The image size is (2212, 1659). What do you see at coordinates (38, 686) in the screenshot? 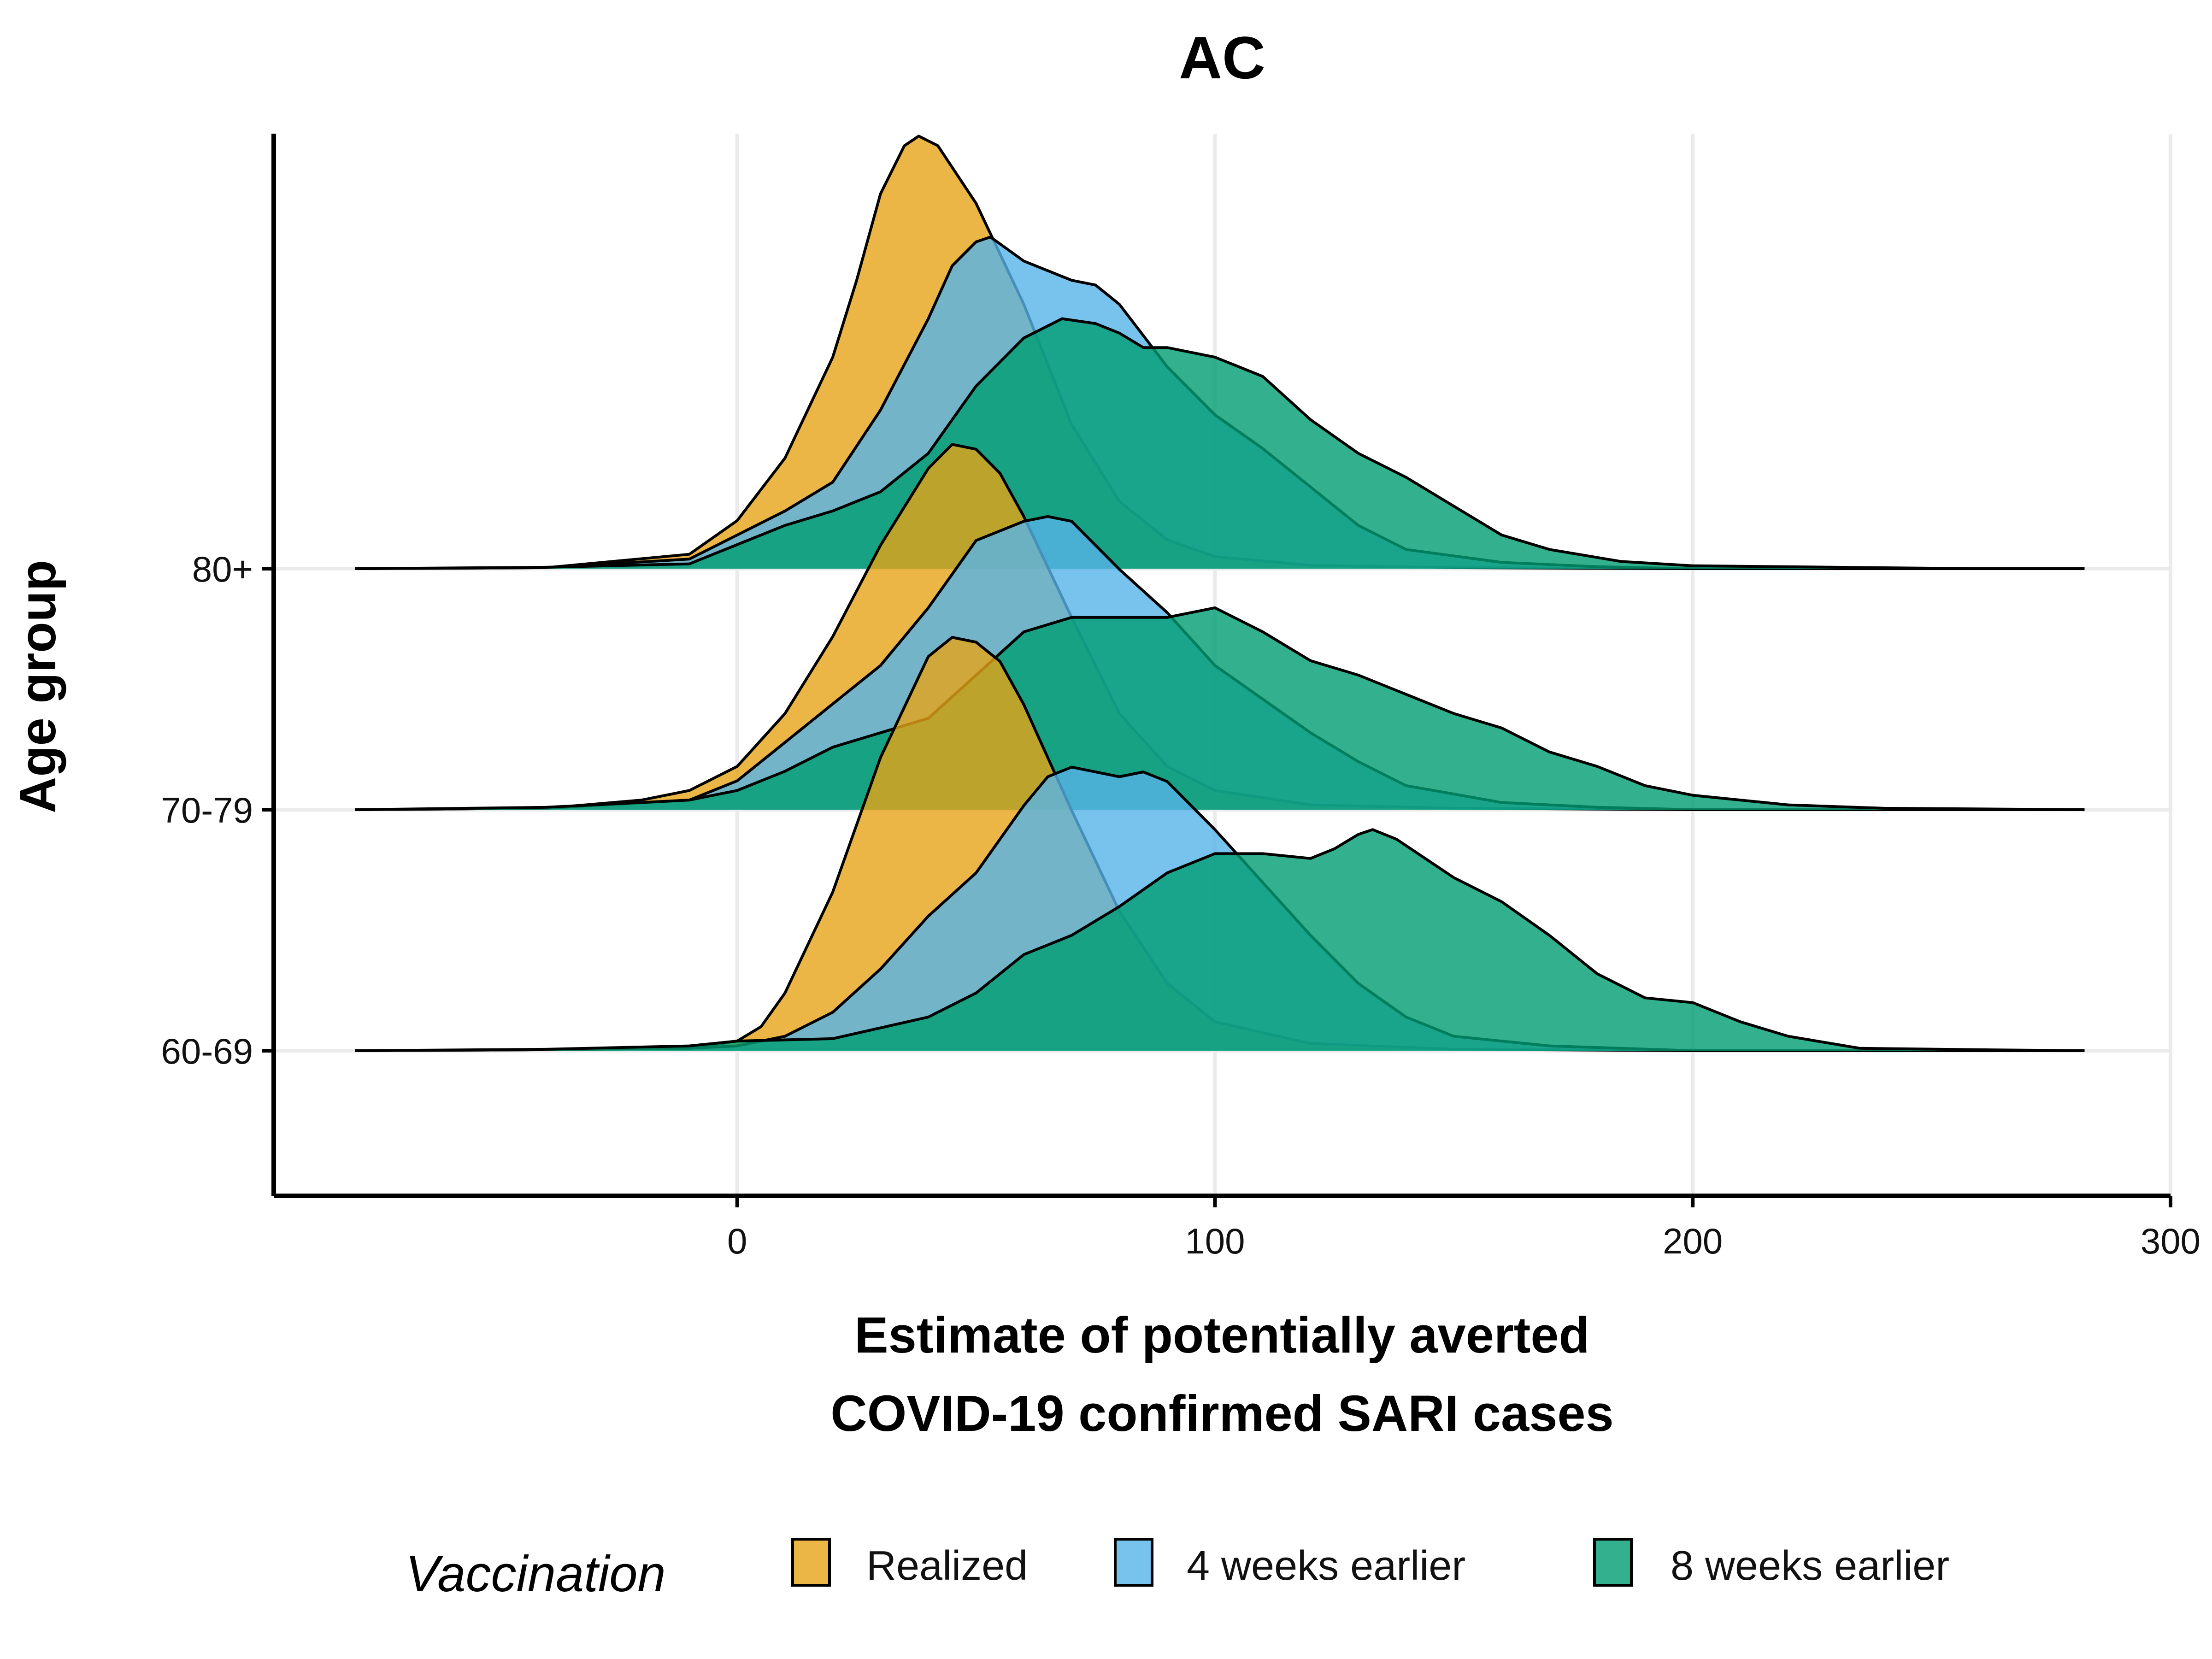
I see `y-axis-title: Age group` at bounding box center [38, 686].